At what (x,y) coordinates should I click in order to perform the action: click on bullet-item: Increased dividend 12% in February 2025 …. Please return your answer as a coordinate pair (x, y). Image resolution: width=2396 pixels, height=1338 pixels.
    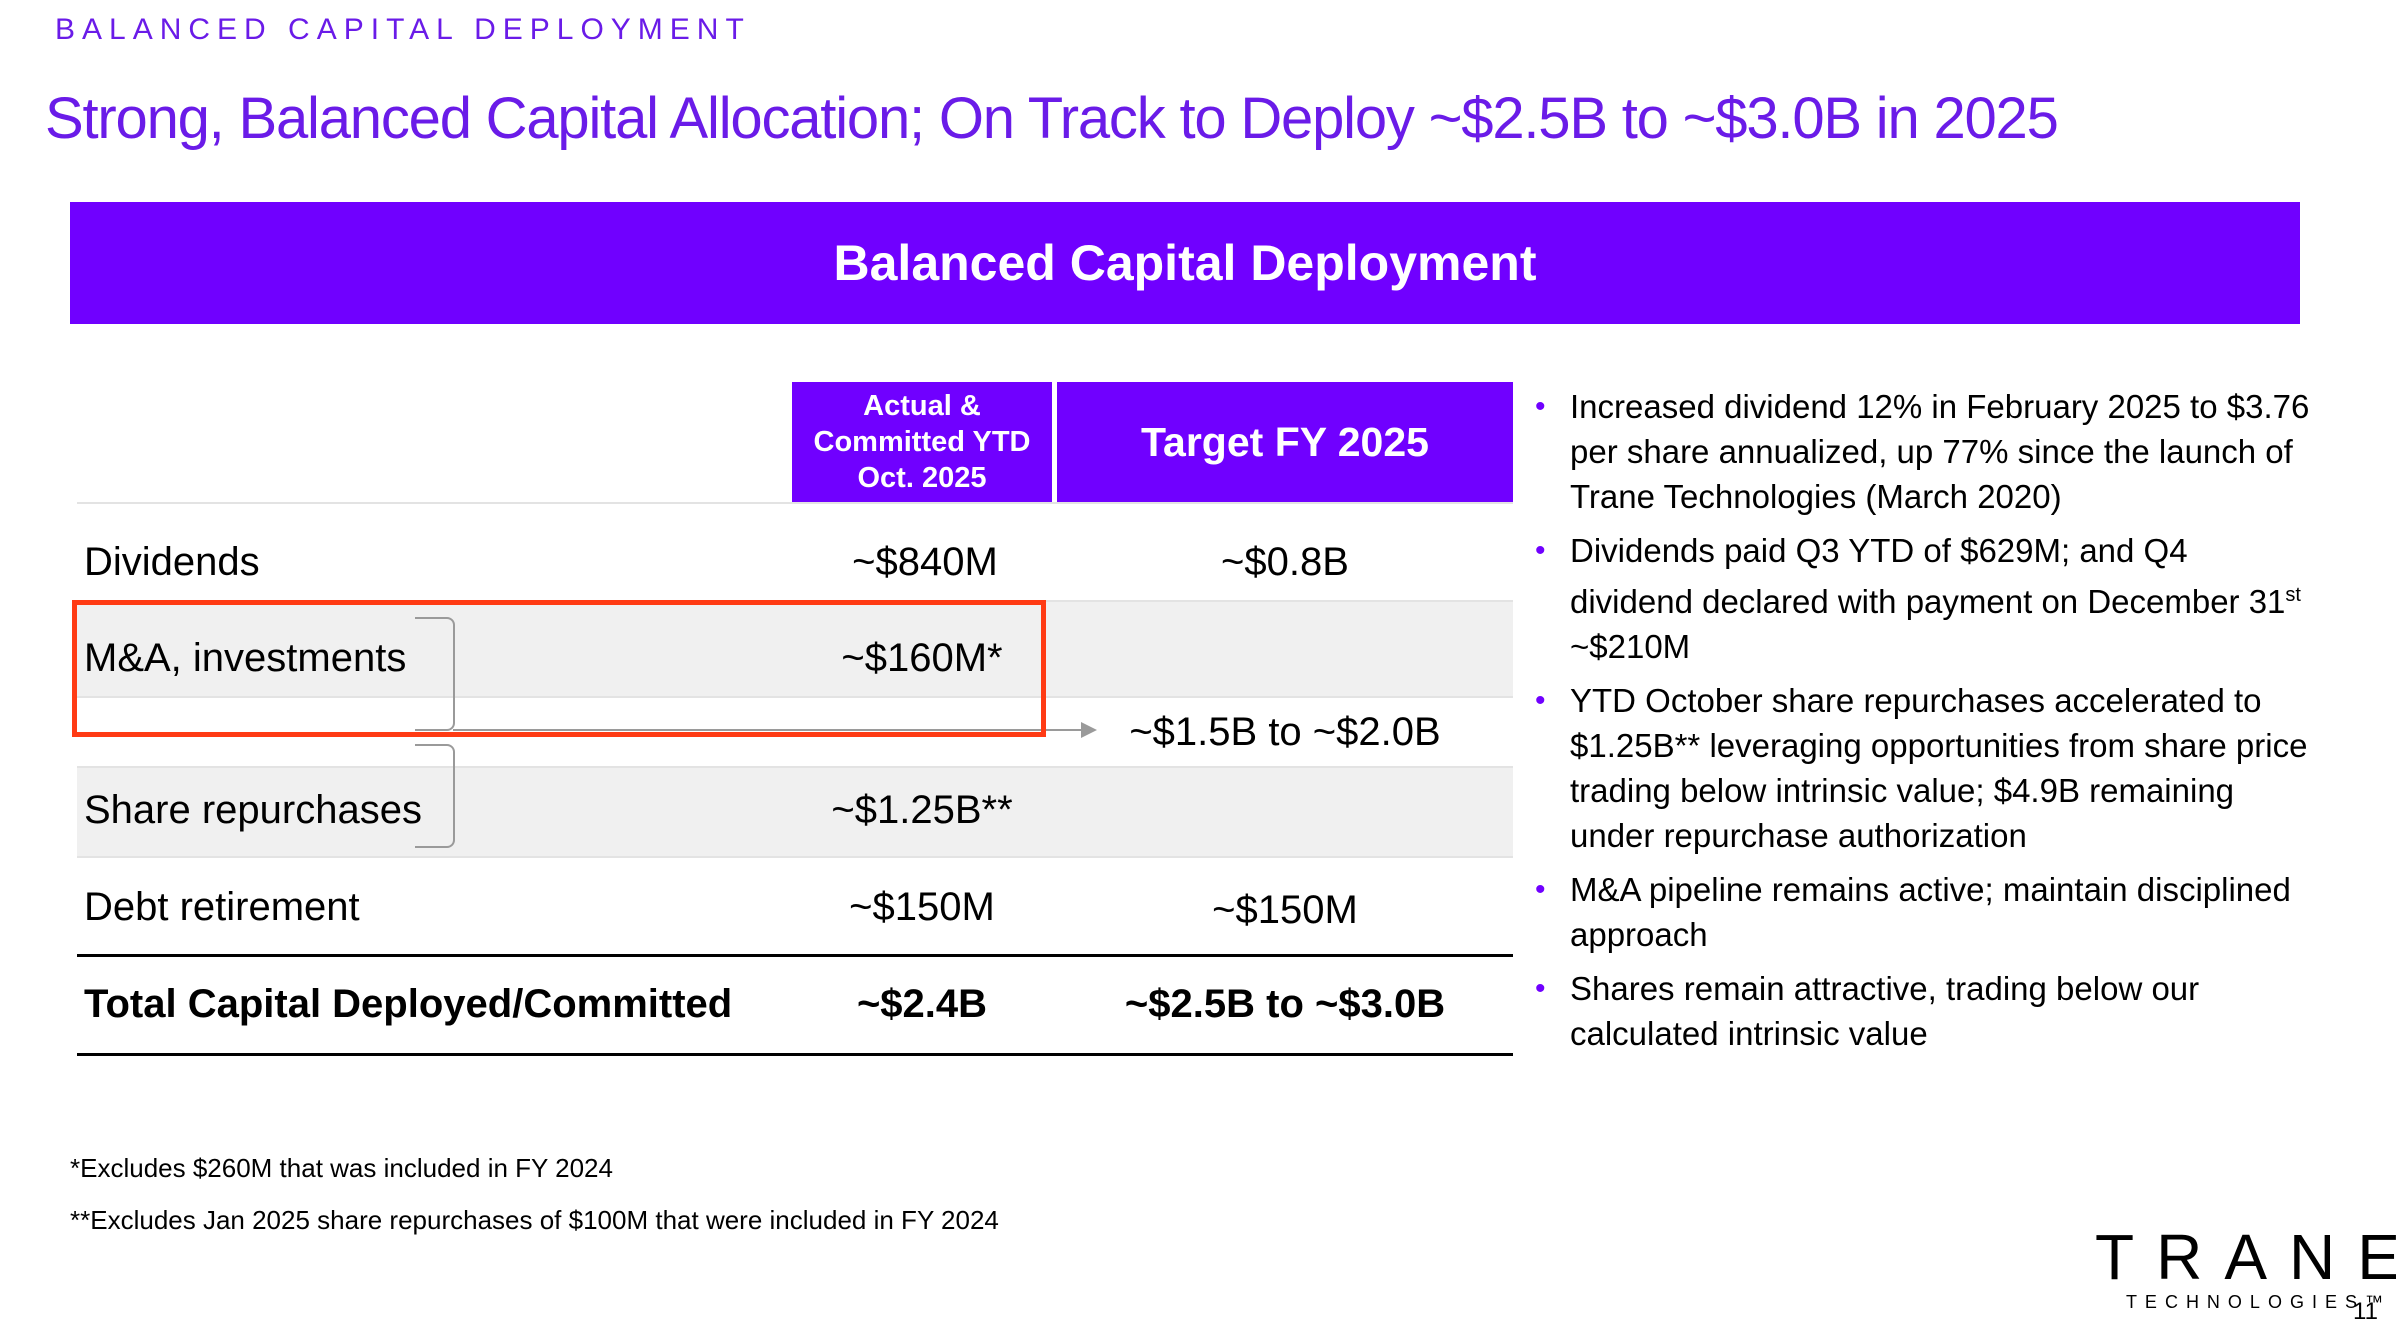
    Looking at the image, I should click on (1920, 451).